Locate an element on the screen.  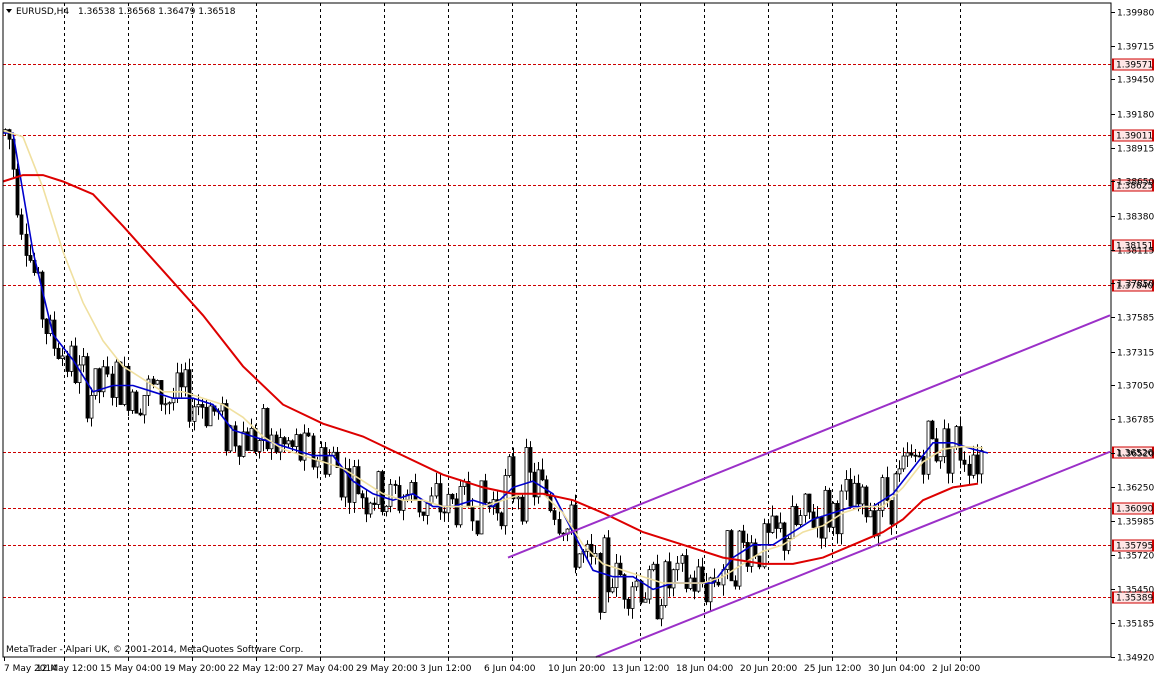
y-tick-label: 1.37050 is located at coordinates (1135, 387).